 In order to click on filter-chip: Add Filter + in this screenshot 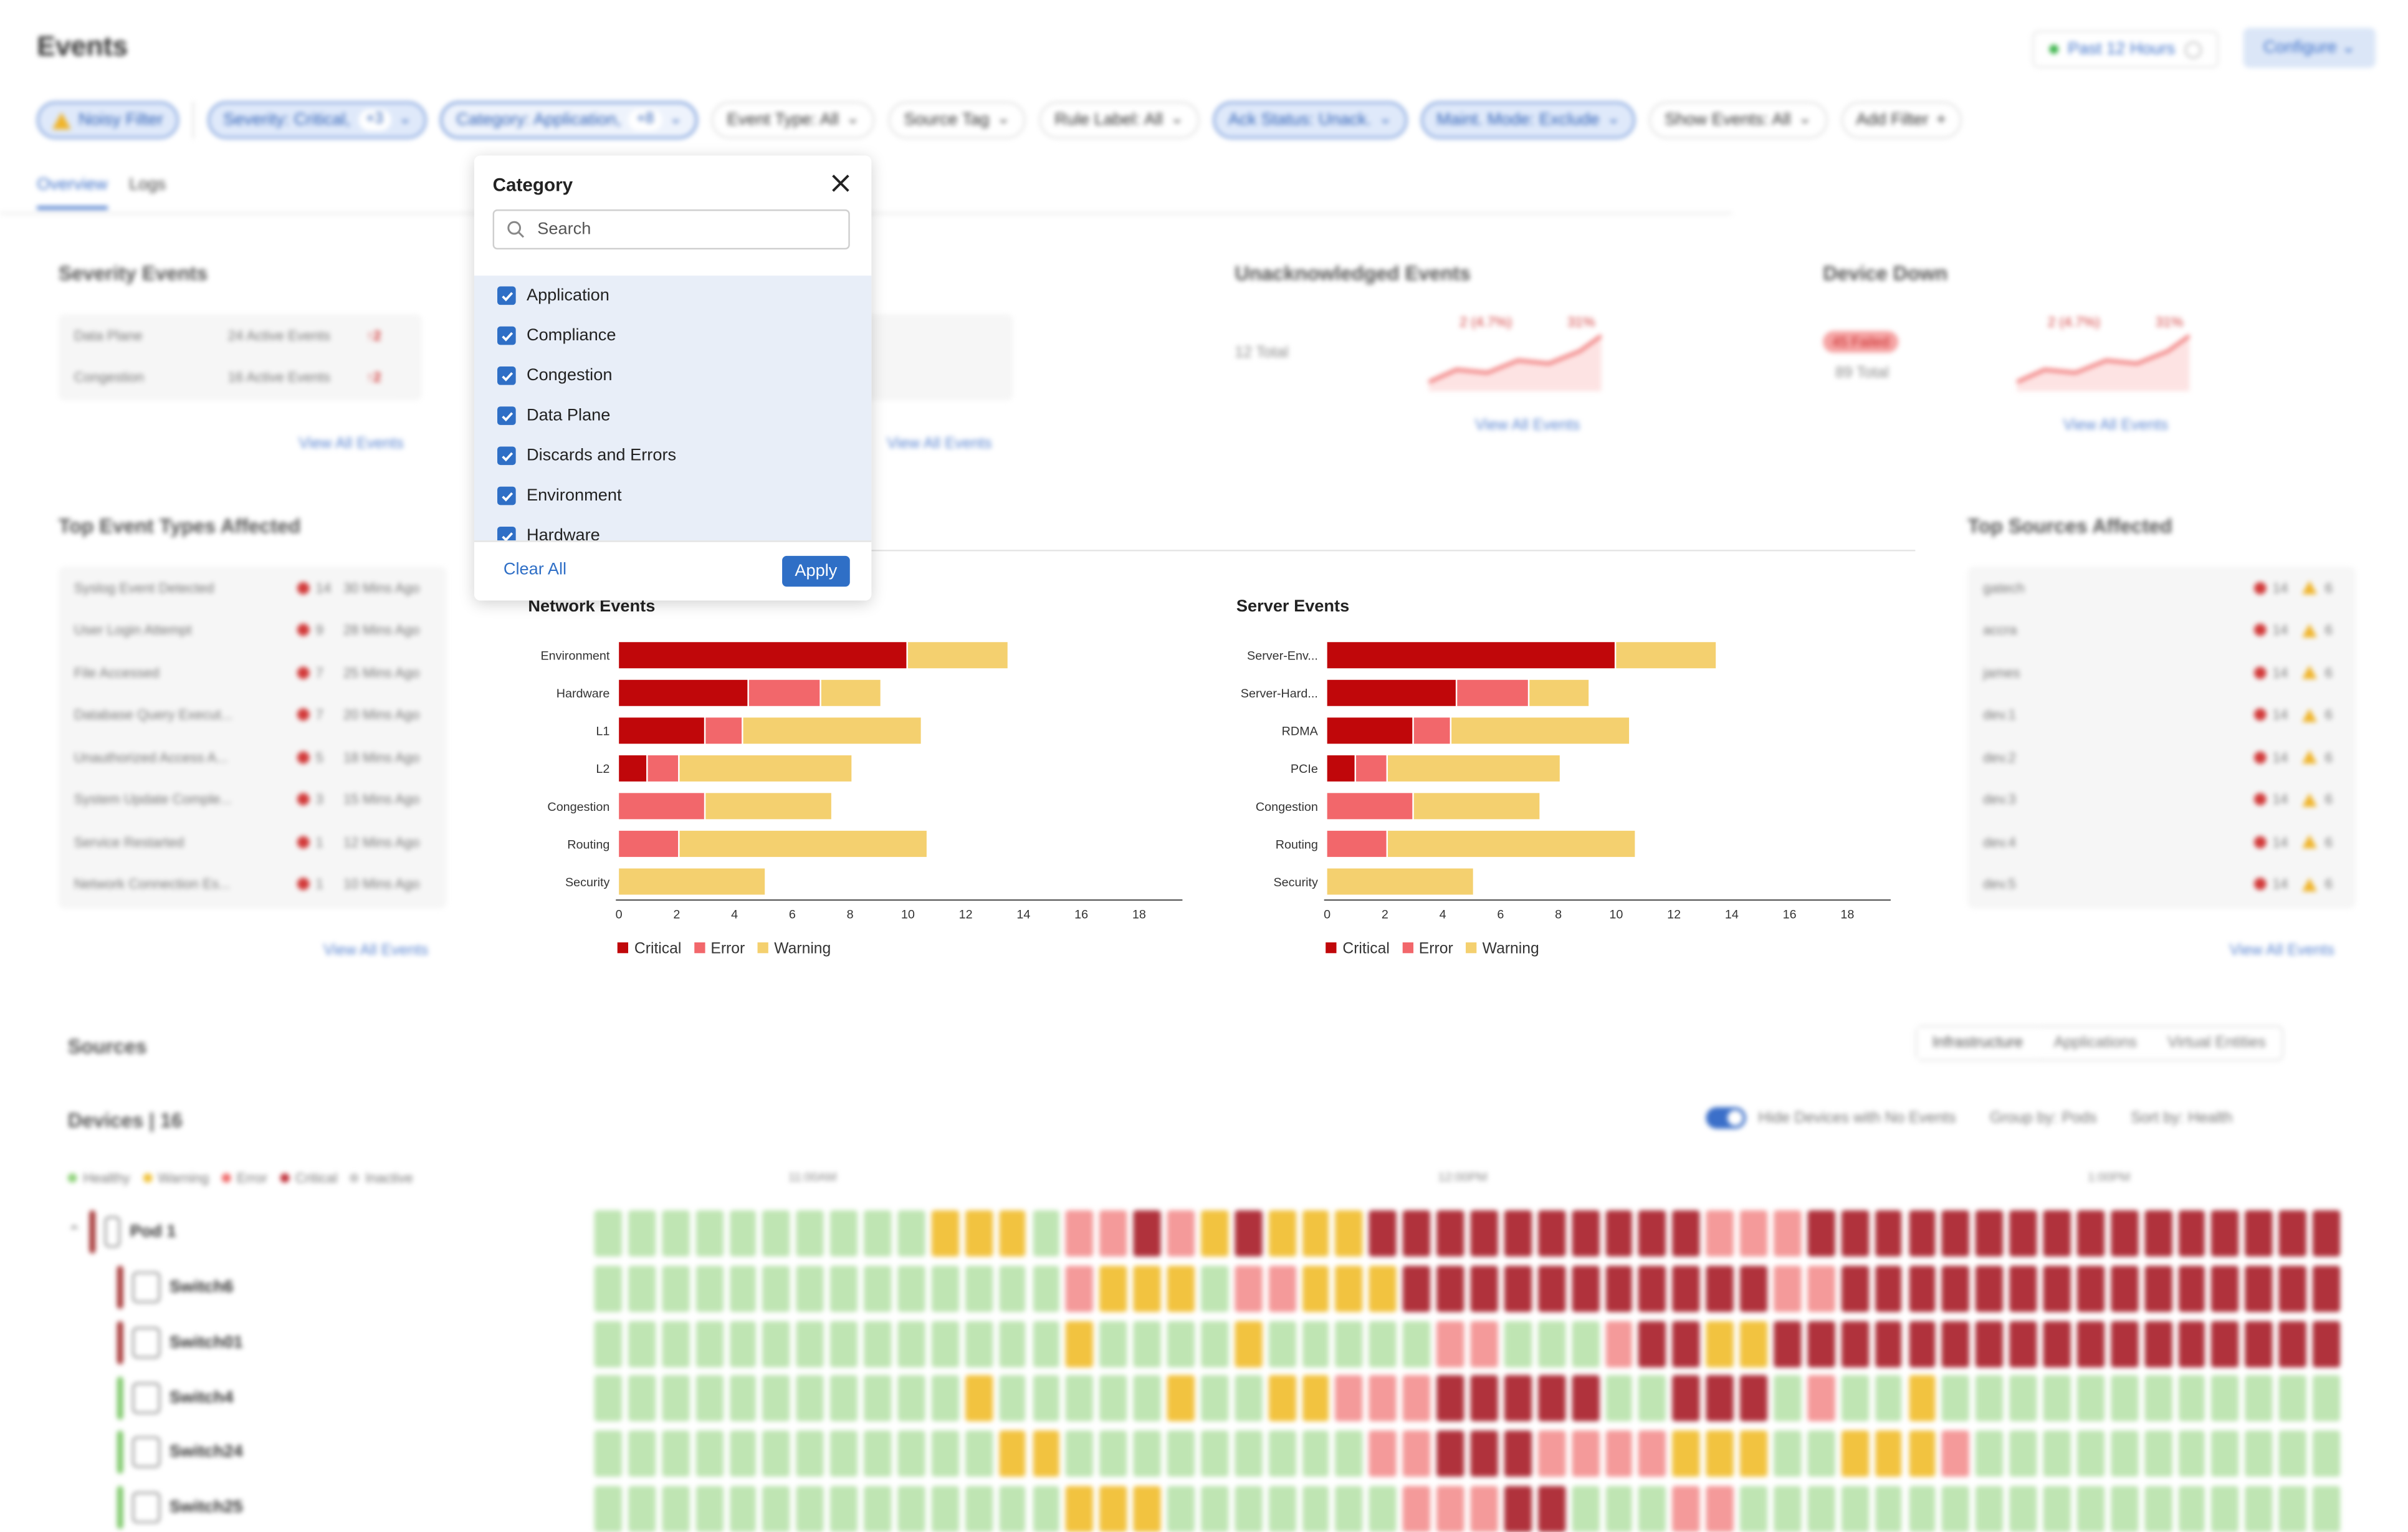, I will do `click(1901, 121)`.